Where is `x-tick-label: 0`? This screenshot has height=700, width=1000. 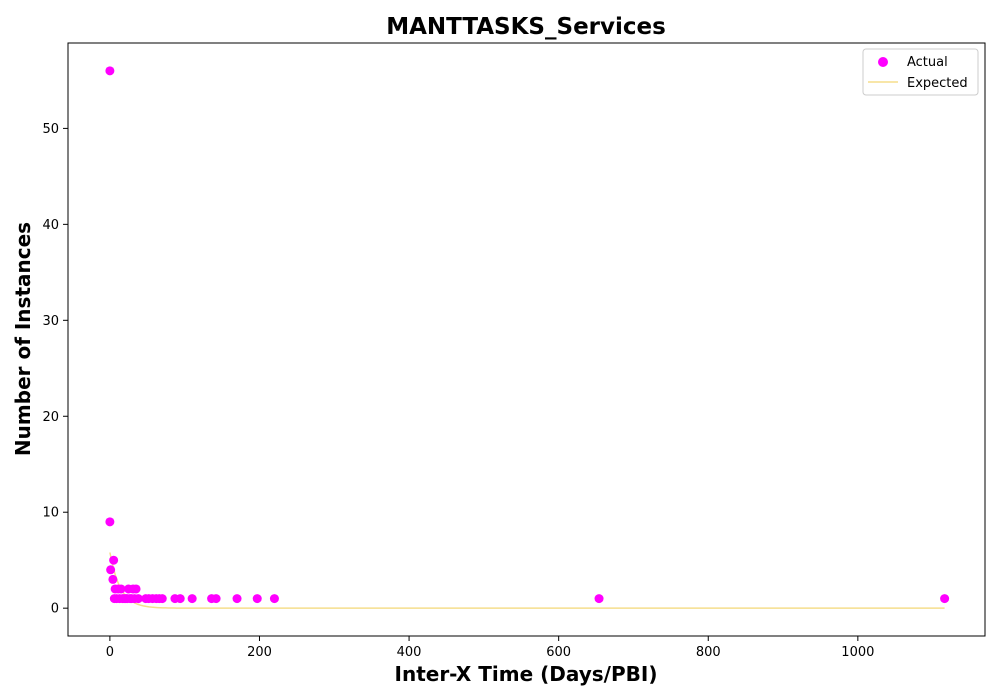
x-tick-label: 0 is located at coordinates (110, 652).